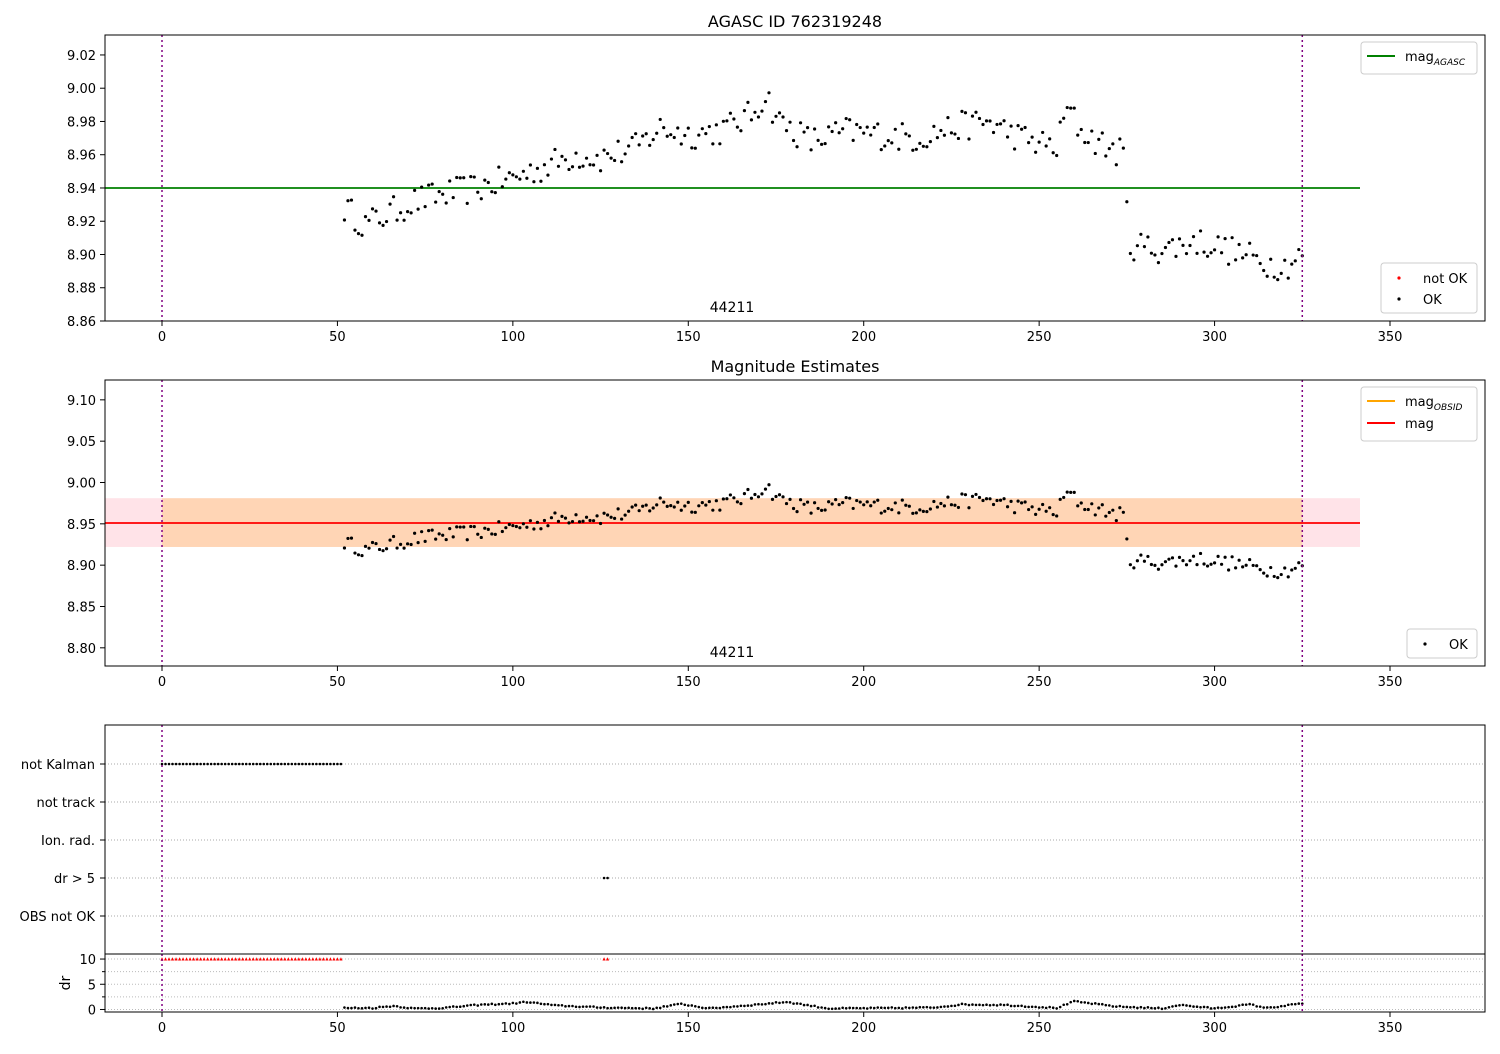 Image resolution: width=1500 pixels, height=1054 pixels. Describe the element at coordinates (863, 337) in the screenshot. I see `agasc-xtick-label: 200` at that location.